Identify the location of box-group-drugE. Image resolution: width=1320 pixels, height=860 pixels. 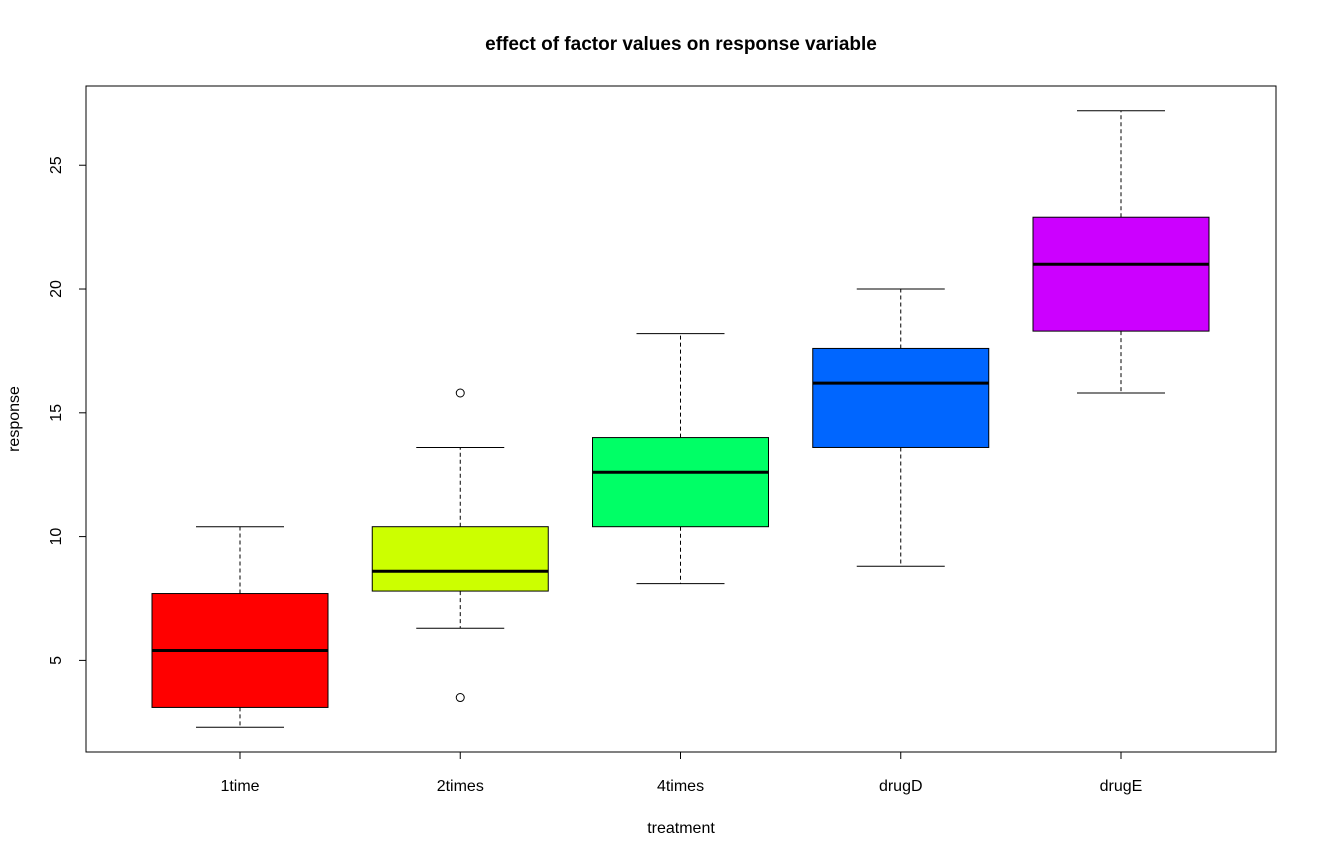
(1121, 252).